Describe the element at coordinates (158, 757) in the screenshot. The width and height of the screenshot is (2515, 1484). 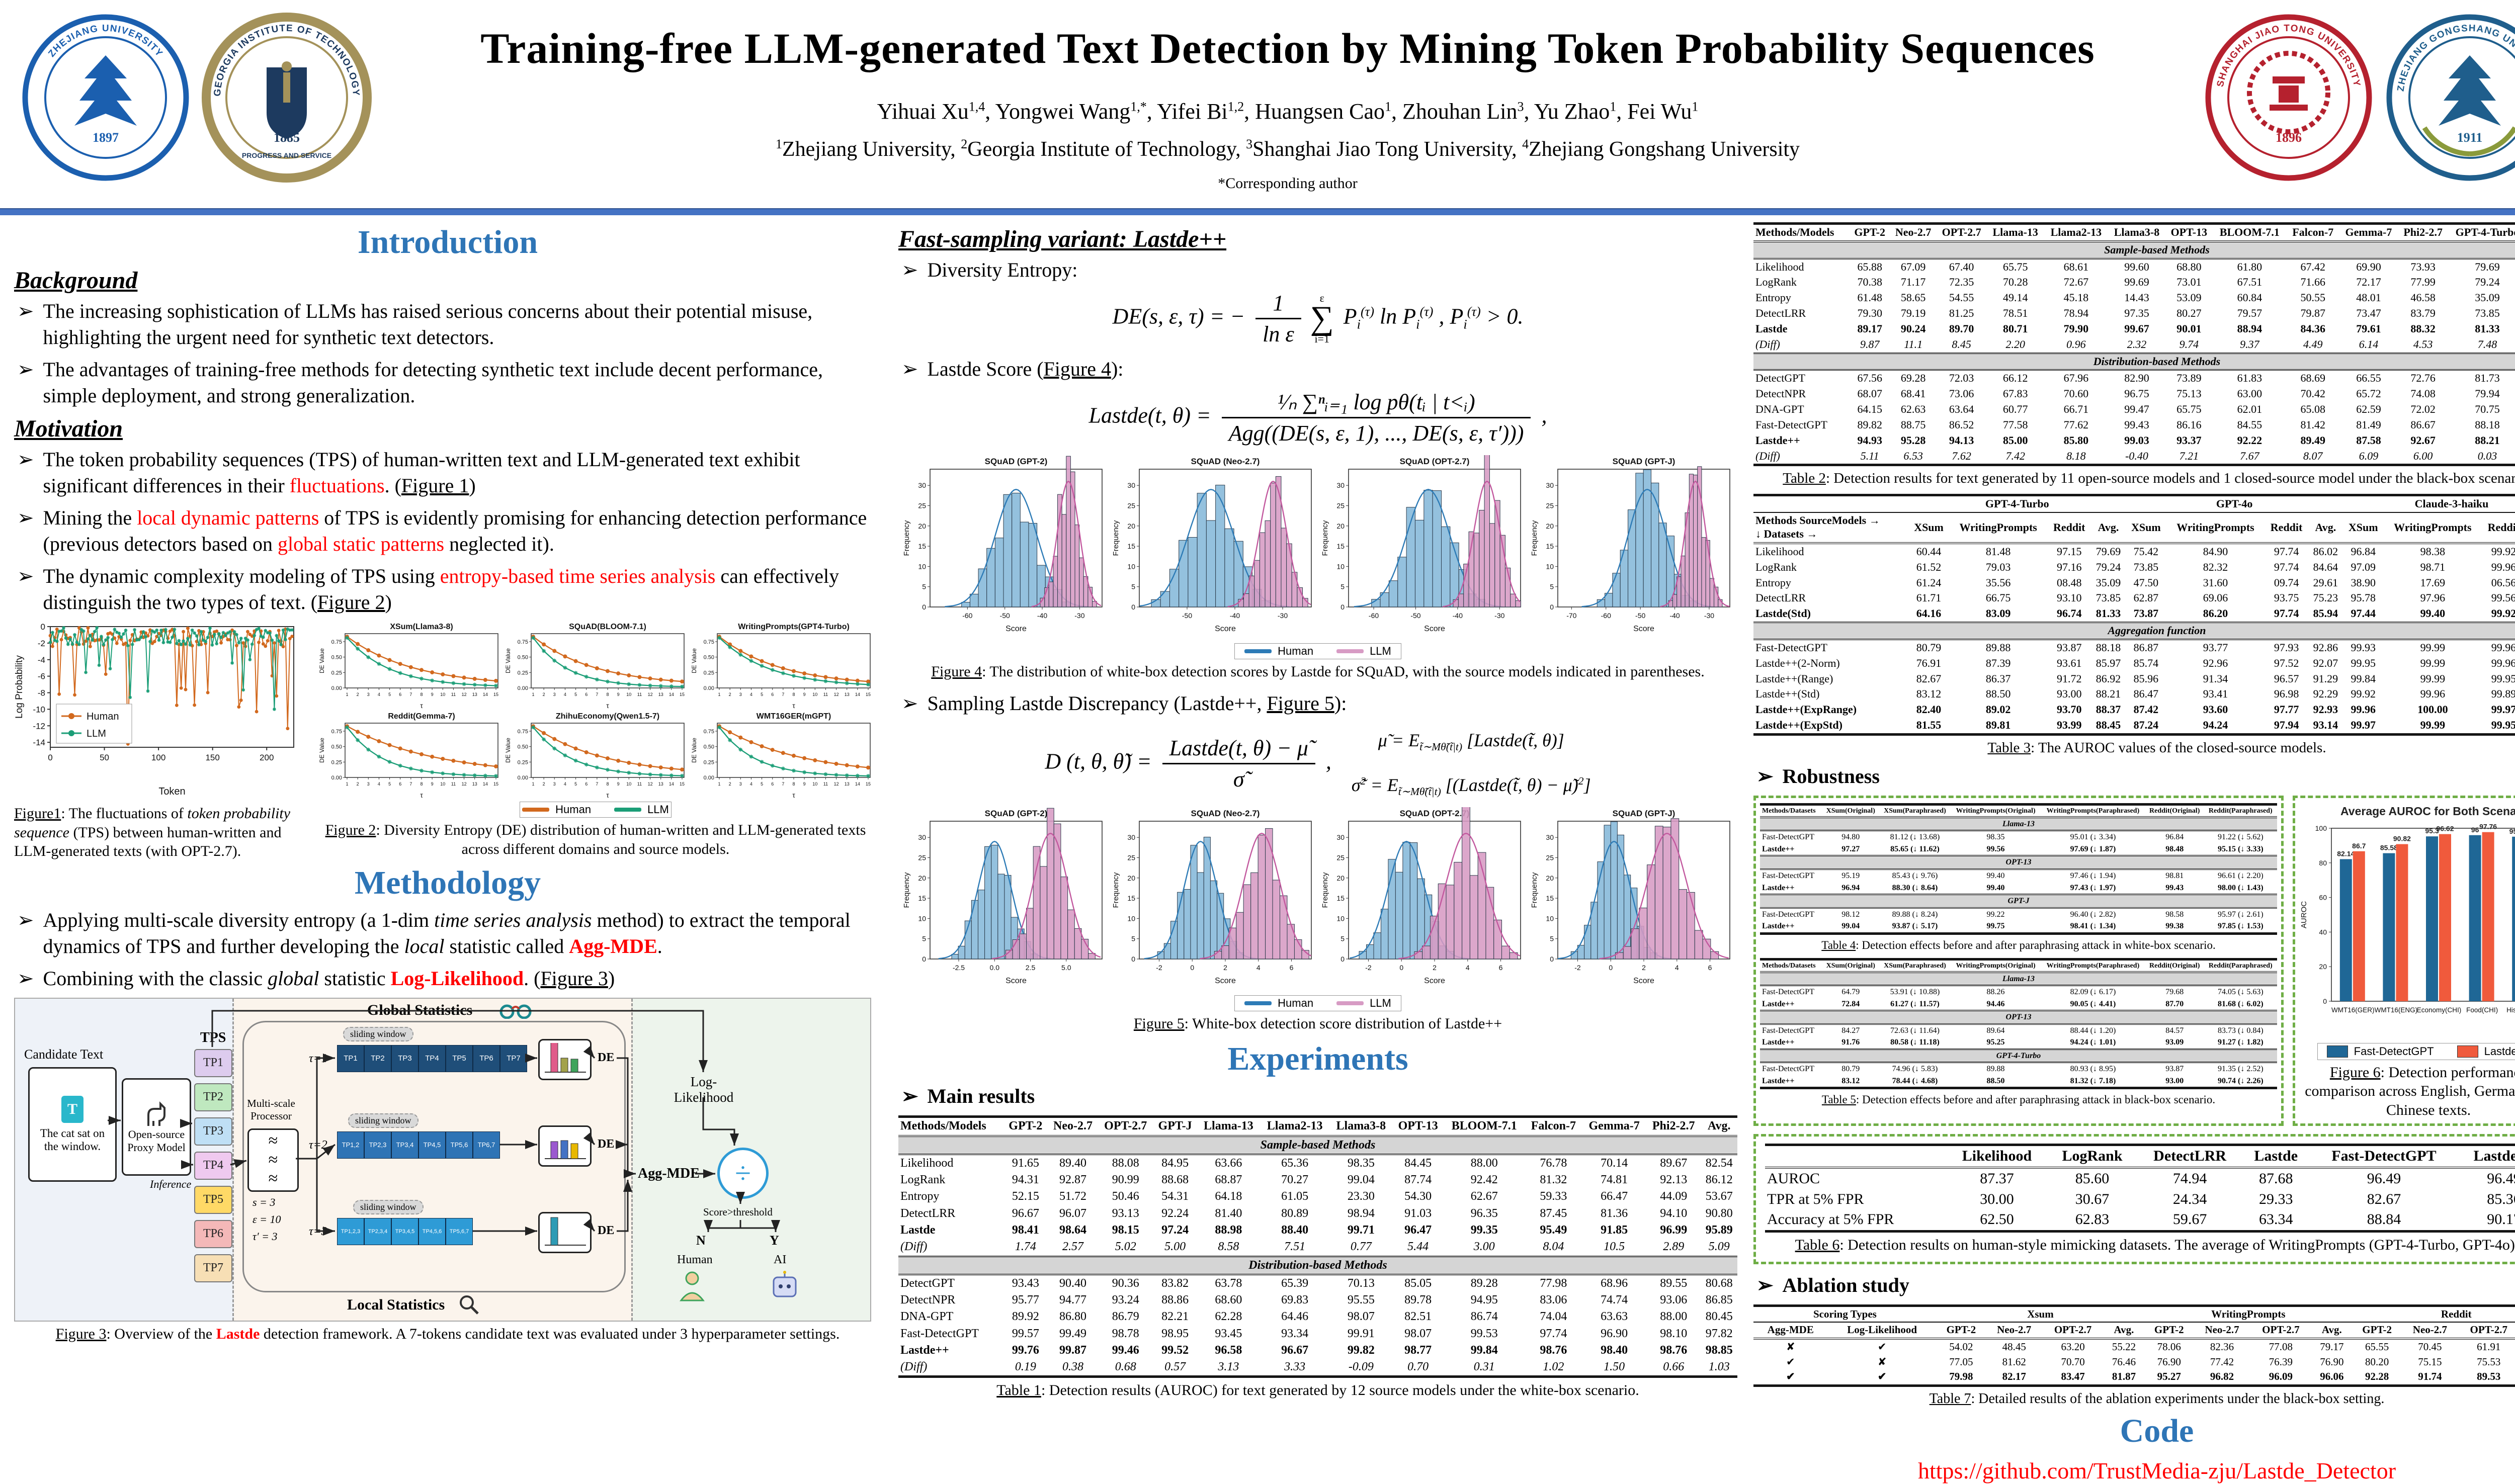
I see `svg-text: 100` at that location.